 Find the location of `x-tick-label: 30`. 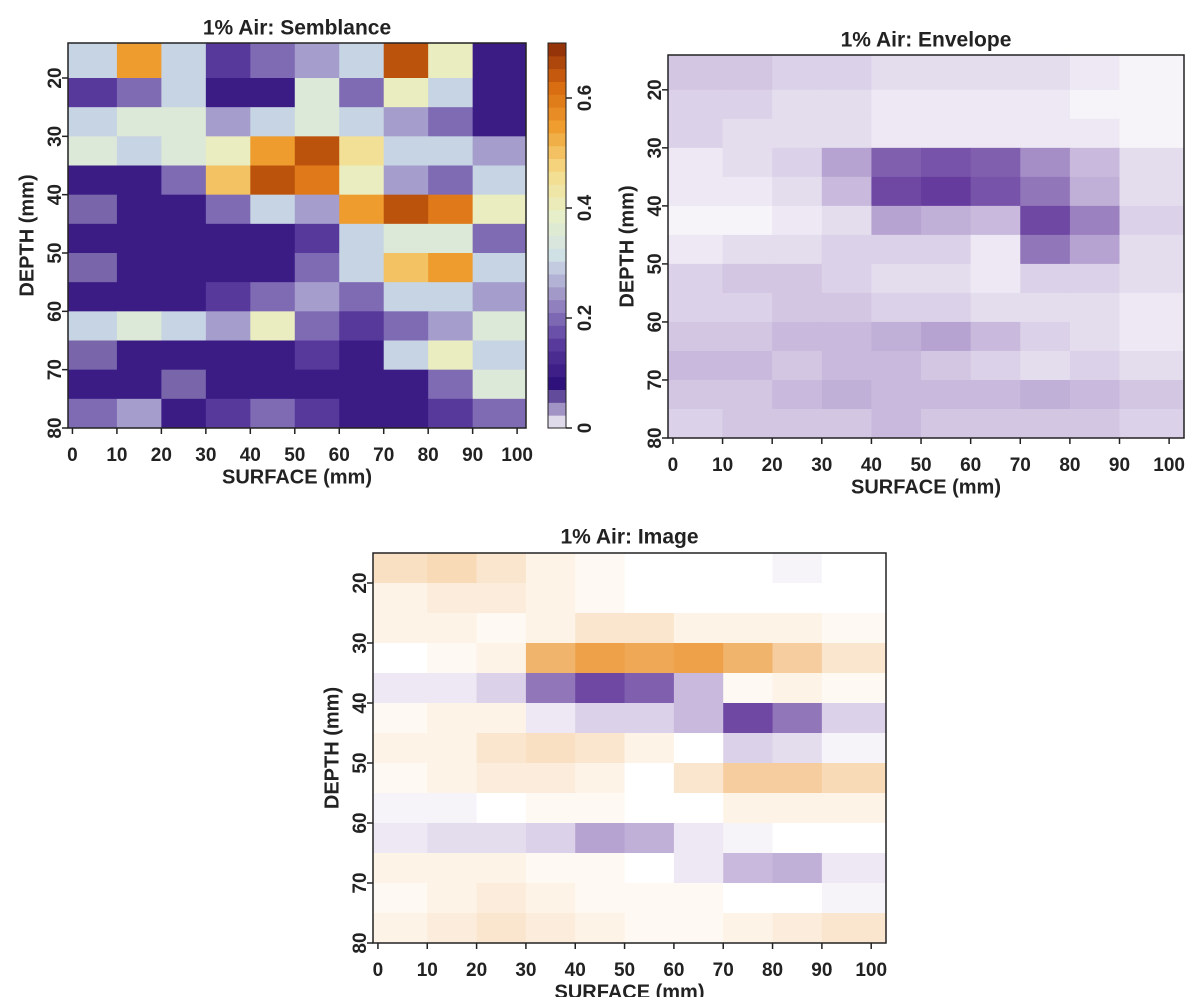

x-tick-label: 30 is located at coordinates (821, 465).